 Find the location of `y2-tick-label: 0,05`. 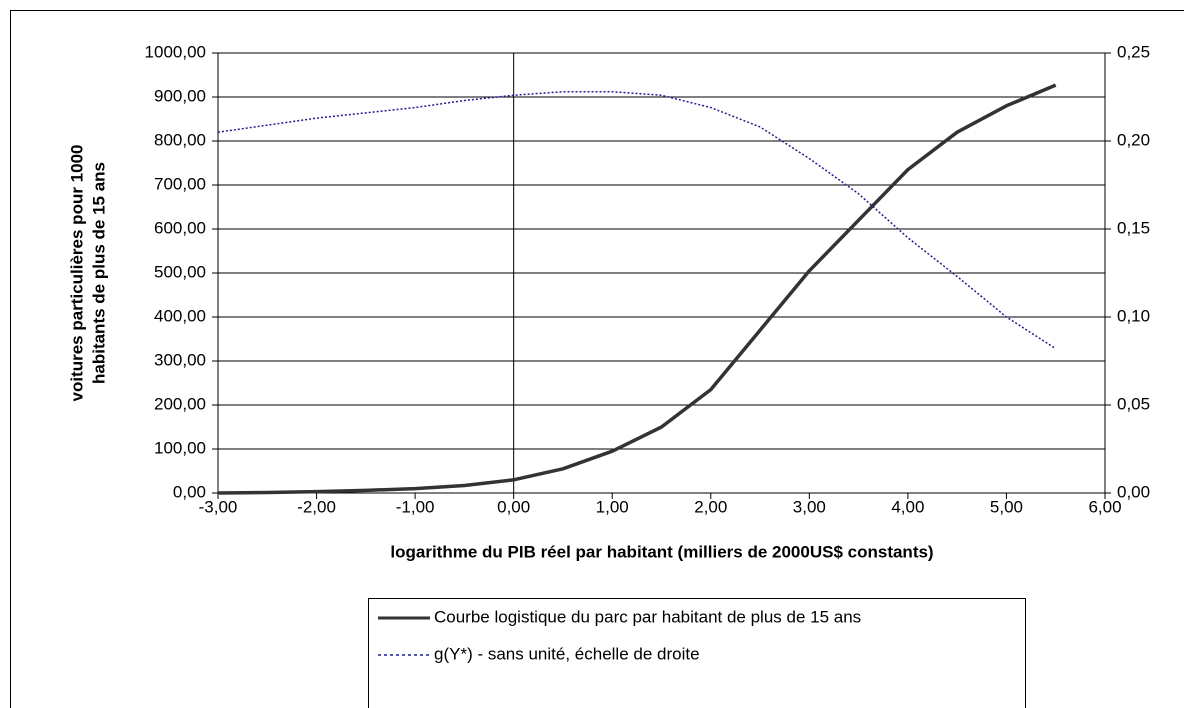

y2-tick-label: 0,05 is located at coordinates (1133, 403).